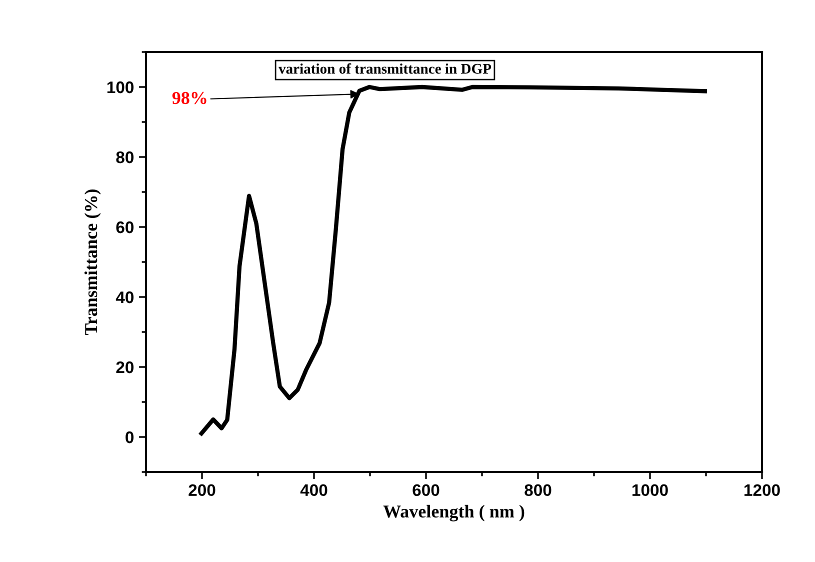  I want to click on y-tick-label: 80, so click(125, 157).